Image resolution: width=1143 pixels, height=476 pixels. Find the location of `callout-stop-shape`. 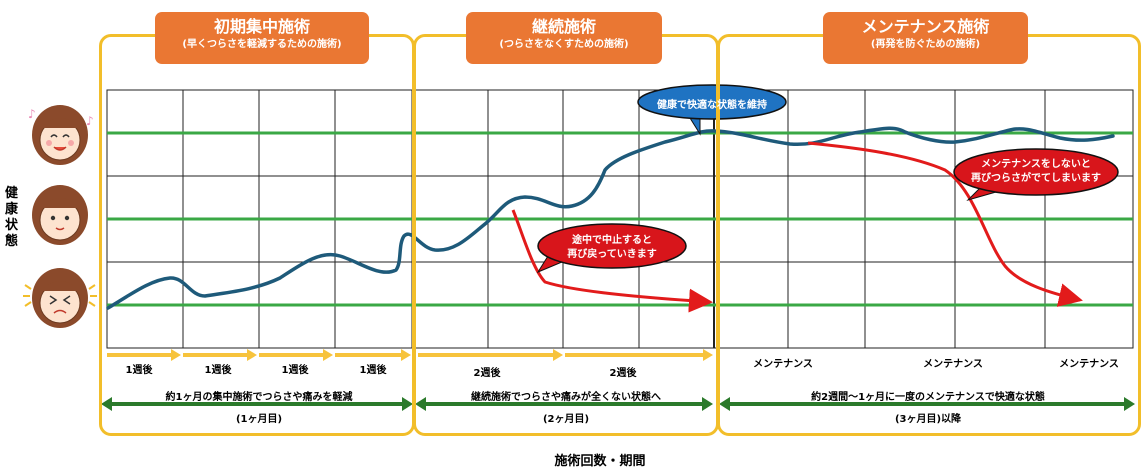

callout-stop-shape is located at coordinates (611, 248).